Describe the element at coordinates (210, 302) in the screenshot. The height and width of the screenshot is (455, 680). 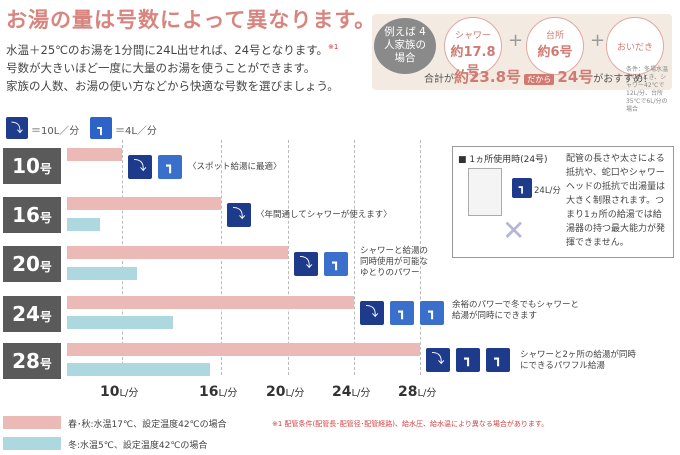
I see `bar-24-spring` at that location.